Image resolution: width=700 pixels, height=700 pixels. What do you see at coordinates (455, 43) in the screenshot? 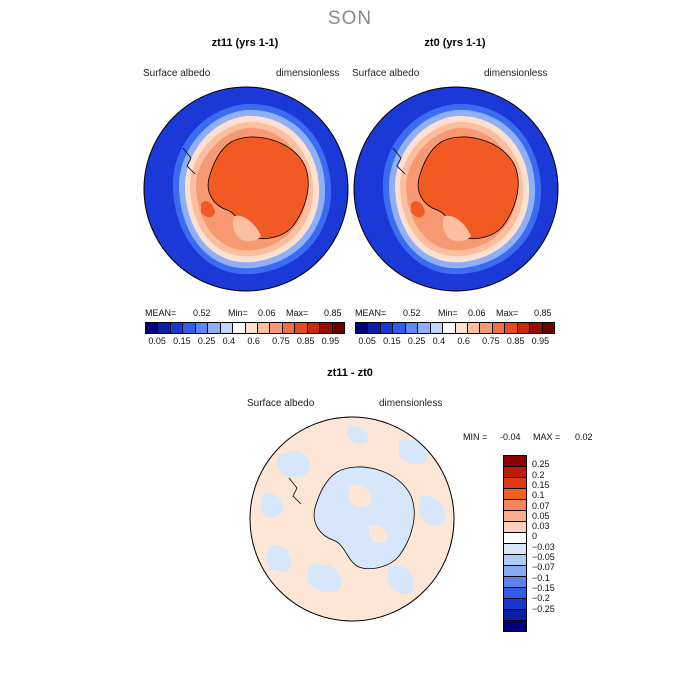
I see `panel-2-title: zt0 (yrs 1-1)` at bounding box center [455, 43].